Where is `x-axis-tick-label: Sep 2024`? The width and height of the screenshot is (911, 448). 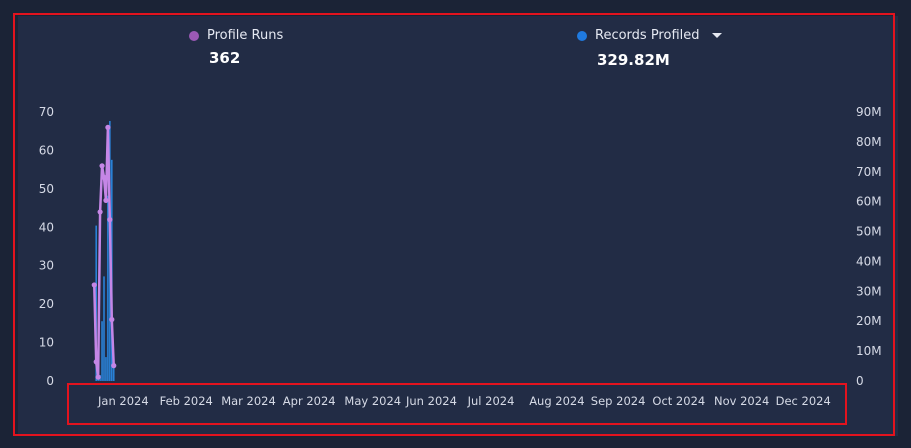
x-axis-tick-label: Sep 2024 is located at coordinates (618, 401).